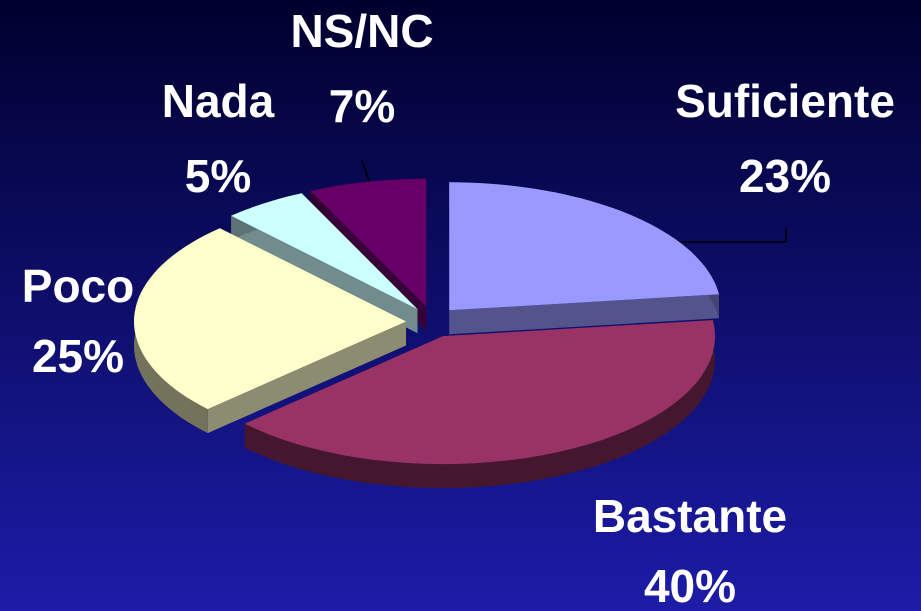 Image resolution: width=921 pixels, height=611 pixels. What do you see at coordinates (690, 585) in the screenshot?
I see `value-label: 40%` at bounding box center [690, 585].